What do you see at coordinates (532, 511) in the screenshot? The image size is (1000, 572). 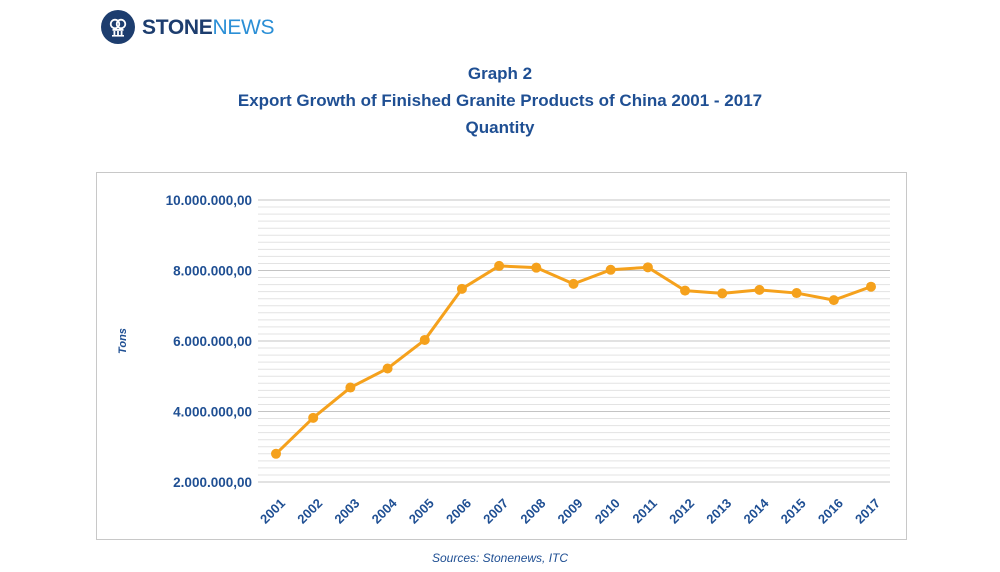 I see `x-tick-label: 2008` at bounding box center [532, 511].